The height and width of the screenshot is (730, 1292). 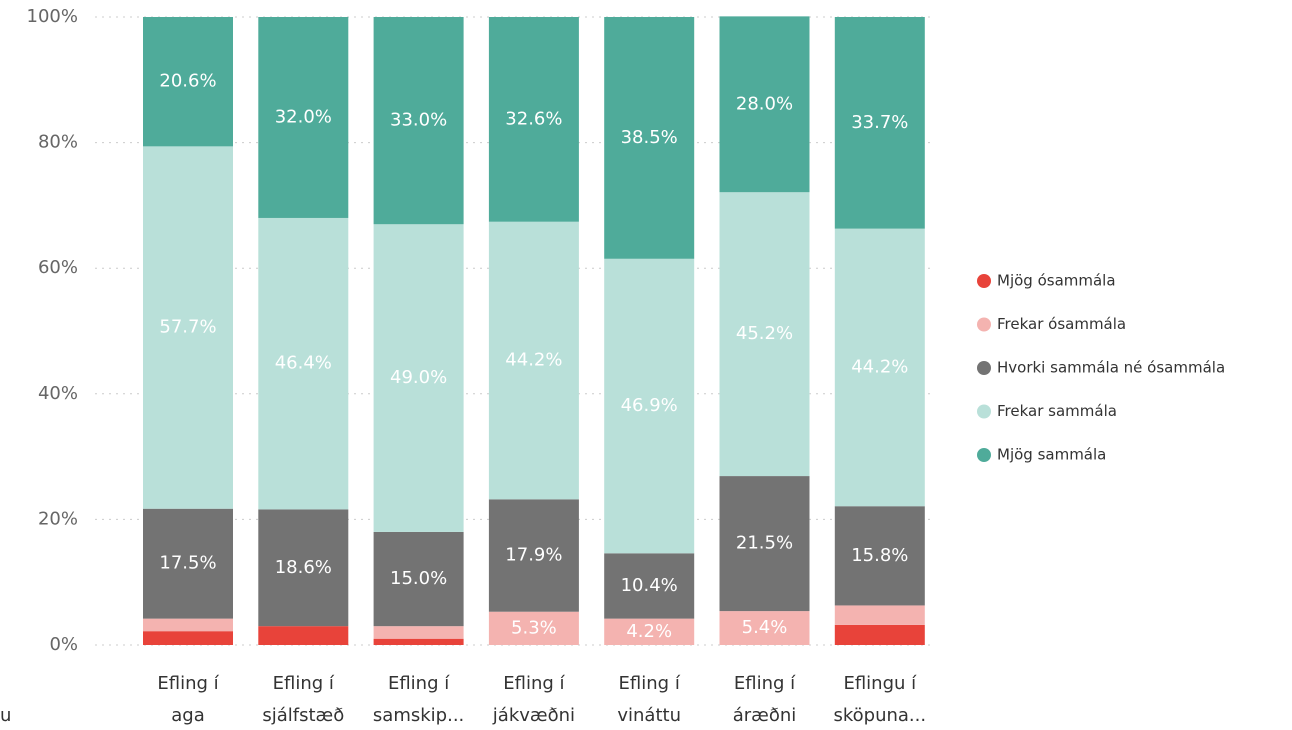 I want to click on axis-title: u, so click(x=5, y=715).